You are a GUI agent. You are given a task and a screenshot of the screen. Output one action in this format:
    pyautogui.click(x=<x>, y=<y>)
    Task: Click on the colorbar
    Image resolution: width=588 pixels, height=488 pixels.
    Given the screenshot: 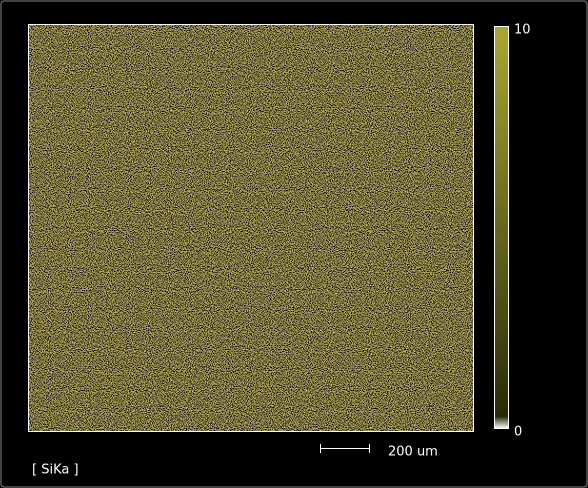 What is the action you would take?
    pyautogui.click(x=501, y=227)
    